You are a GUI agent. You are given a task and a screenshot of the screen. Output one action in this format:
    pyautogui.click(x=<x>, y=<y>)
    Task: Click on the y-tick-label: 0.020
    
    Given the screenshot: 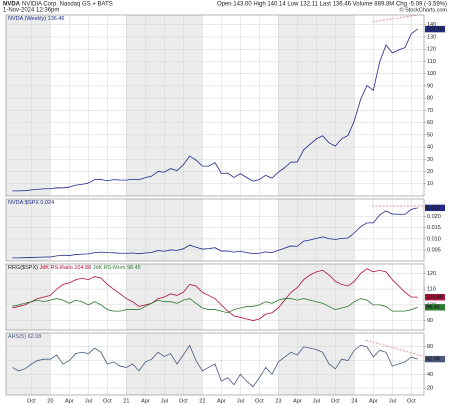 What is the action you would take?
    pyautogui.click(x=434, y=217)
    